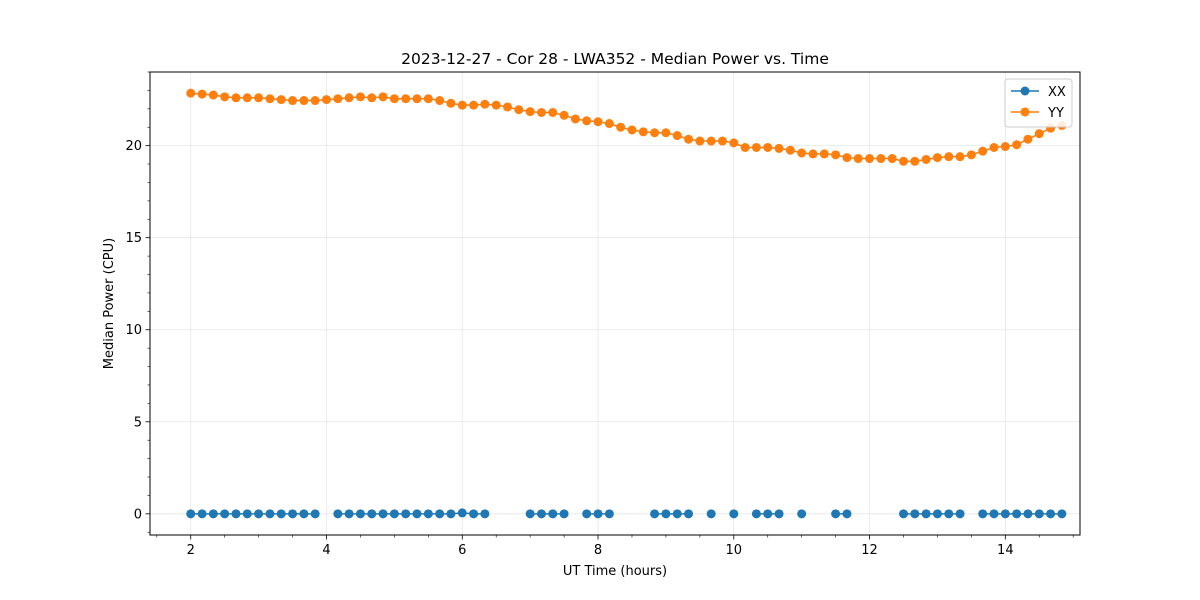 The image size is (1200, 600). I want to click on x-tick-label: 2, so click(191, 550).